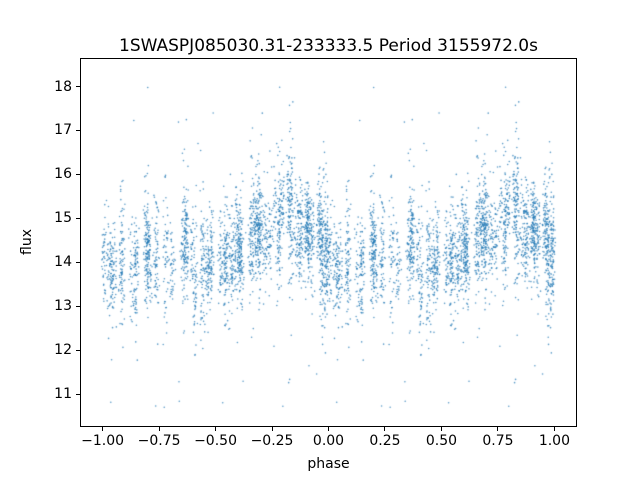 This screenshot has width=640, height=480. Describe the element at coordinates (441, 441) in the screenshot. I see `x-tick-label: 0.50` at that location.